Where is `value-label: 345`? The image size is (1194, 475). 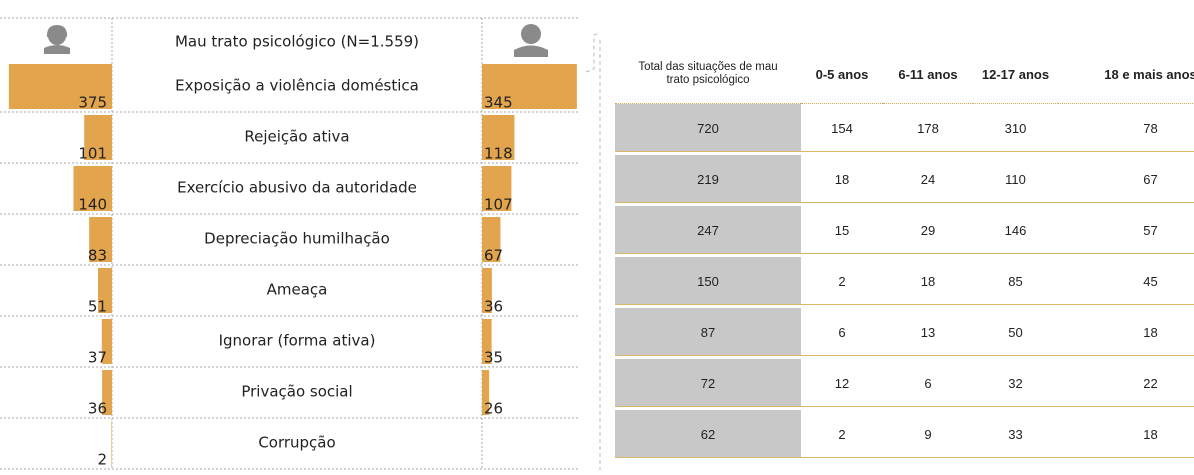 value-label: 345 is located at coordinates (498, 103).